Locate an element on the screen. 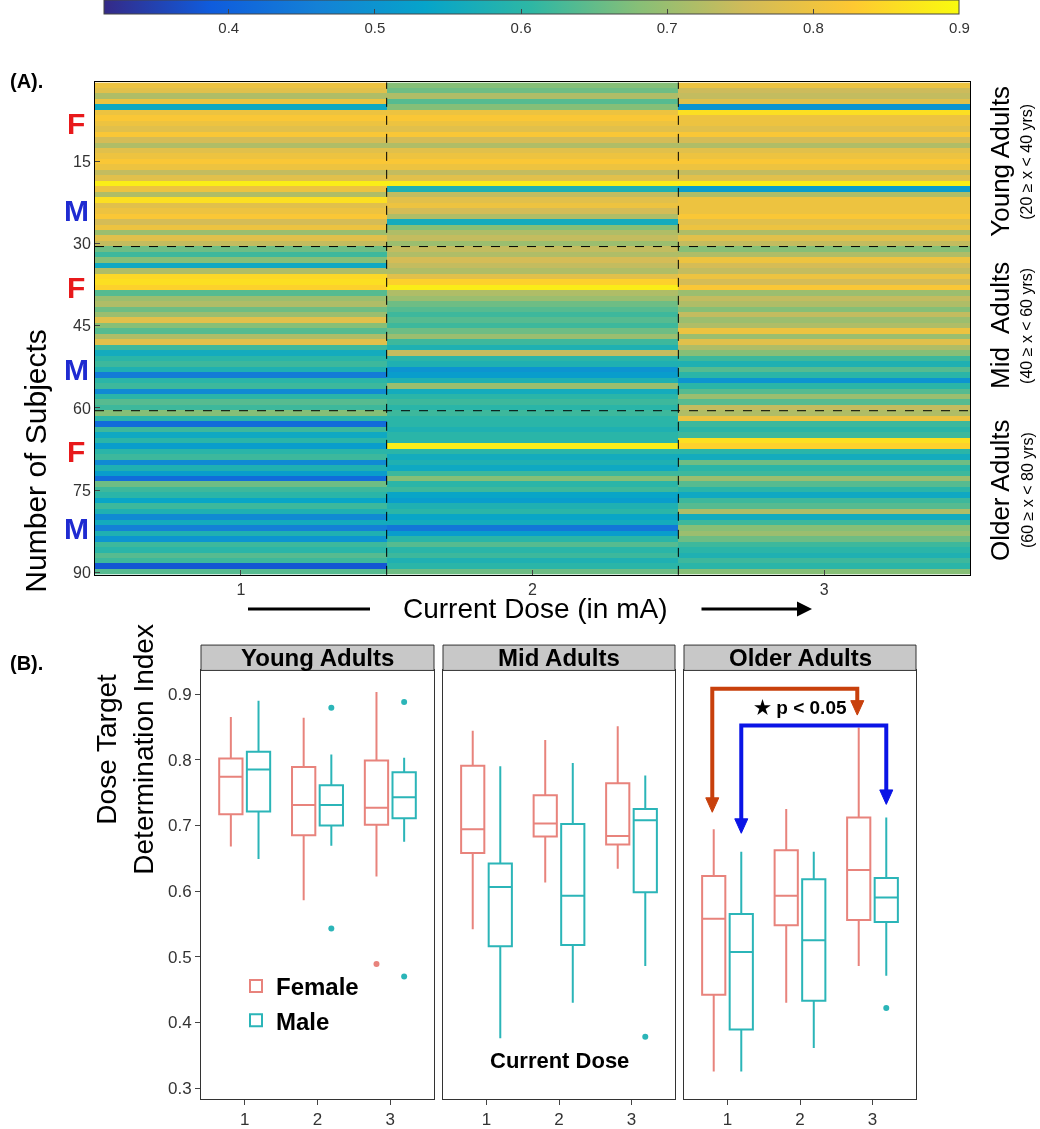 Image resolution: width=1040 pixels, height=1129 pixels. y-tick-label: 90 is located at coordinates (82, 572).